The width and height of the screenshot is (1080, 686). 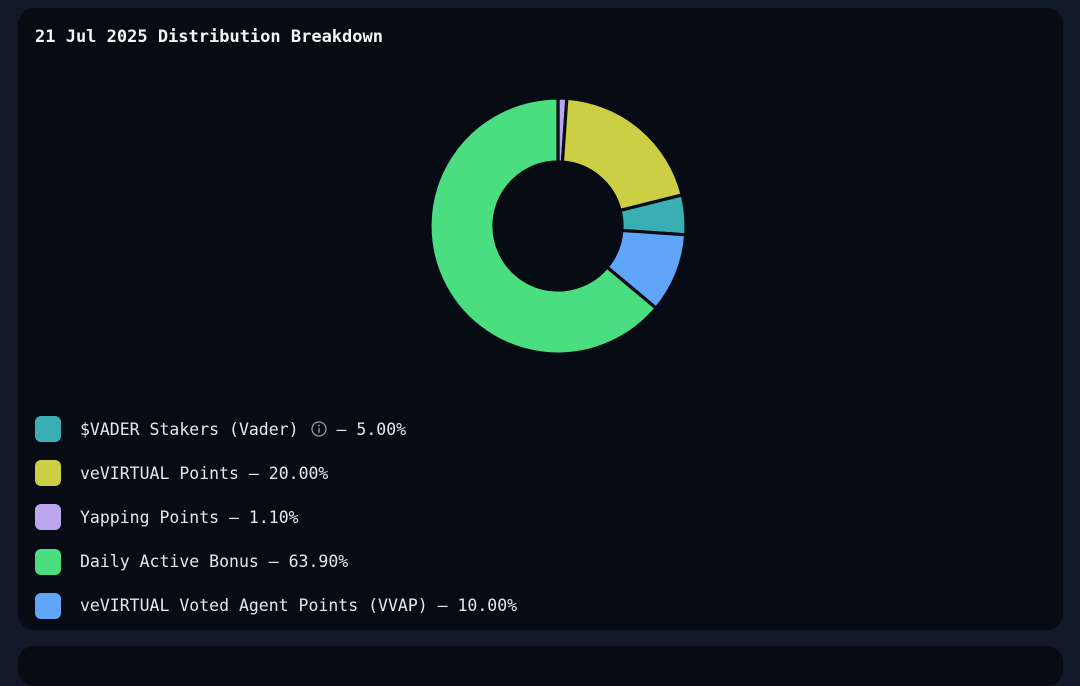 What do you see at coordinates (318, 562) in the screenshot?
I see `legend-value: 63.90%` at bounding box center [318, 562].